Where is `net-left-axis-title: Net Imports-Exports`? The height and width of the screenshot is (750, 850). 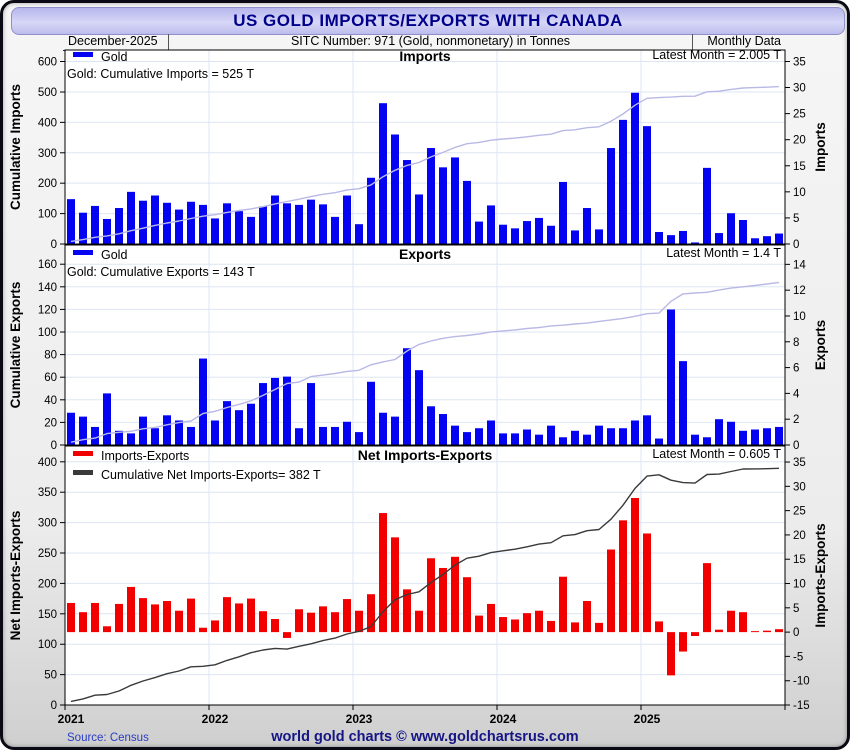 net-left-axis-title: Net Imports-Exports is located at coordinates (15, 576).